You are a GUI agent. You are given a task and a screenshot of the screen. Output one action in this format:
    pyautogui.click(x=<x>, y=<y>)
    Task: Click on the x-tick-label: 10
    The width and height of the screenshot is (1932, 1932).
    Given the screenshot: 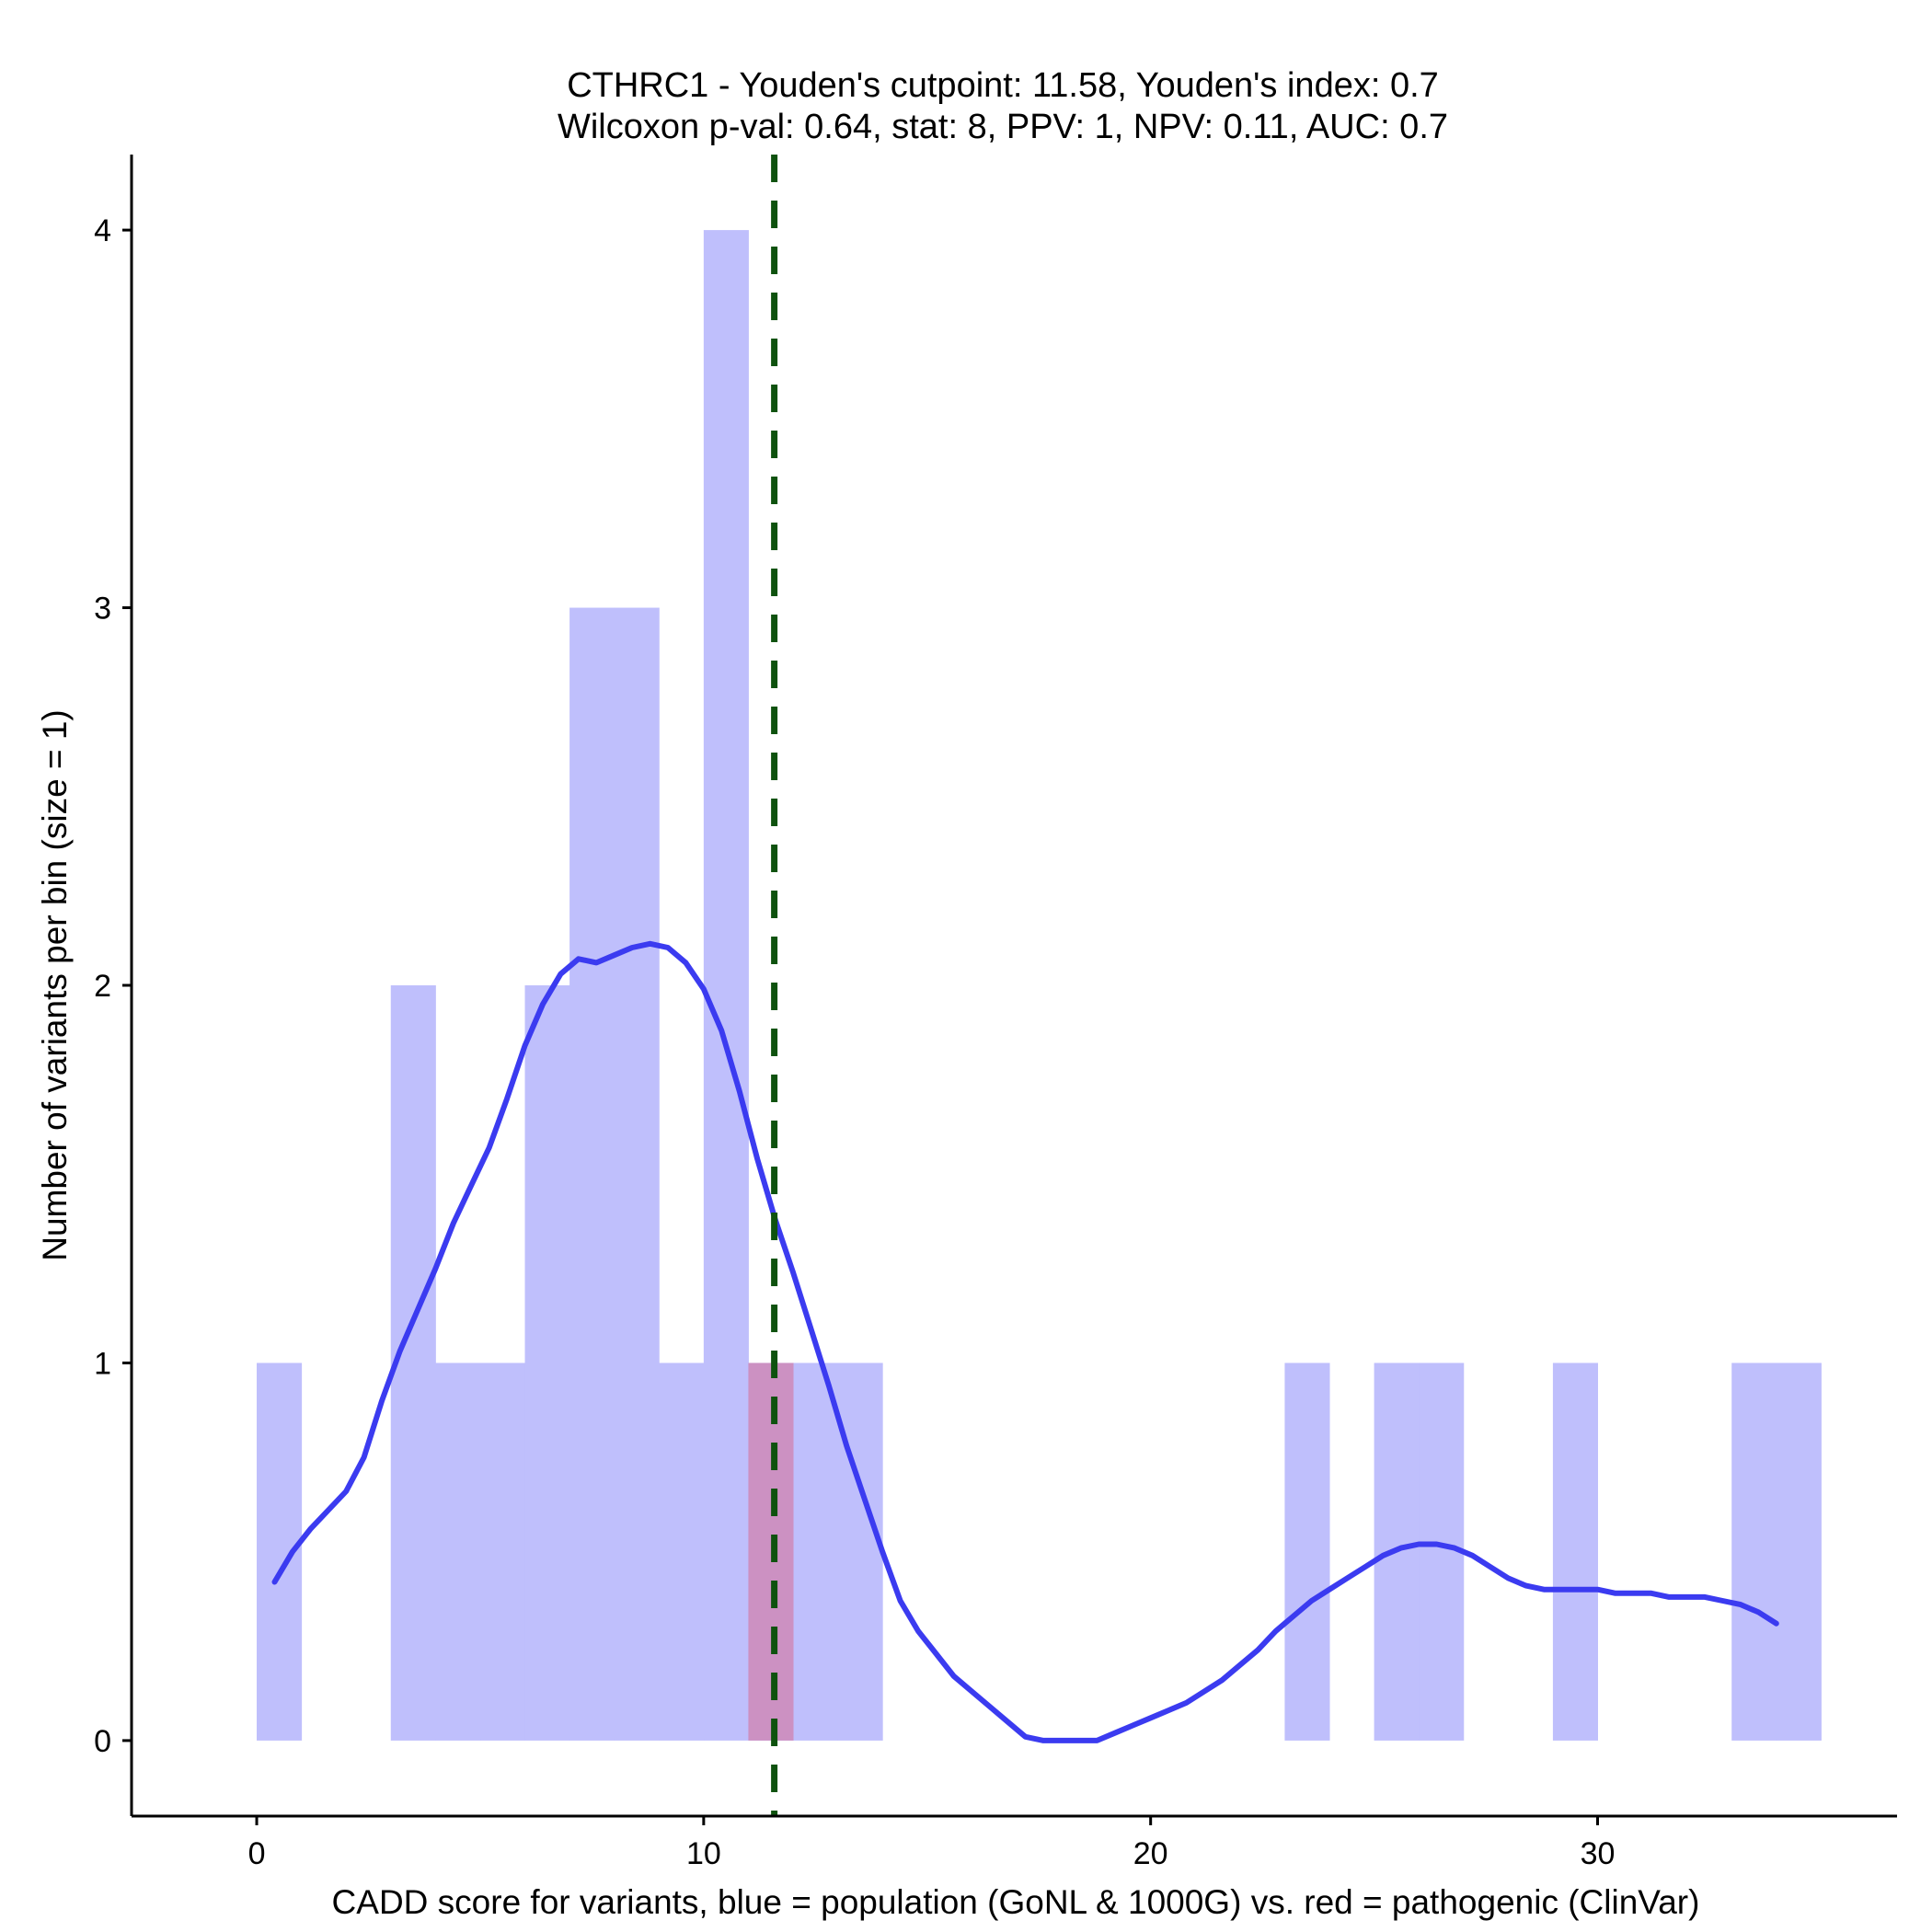 What is the action you would take?
    pyautogui.click(x=703, y=1853)
    